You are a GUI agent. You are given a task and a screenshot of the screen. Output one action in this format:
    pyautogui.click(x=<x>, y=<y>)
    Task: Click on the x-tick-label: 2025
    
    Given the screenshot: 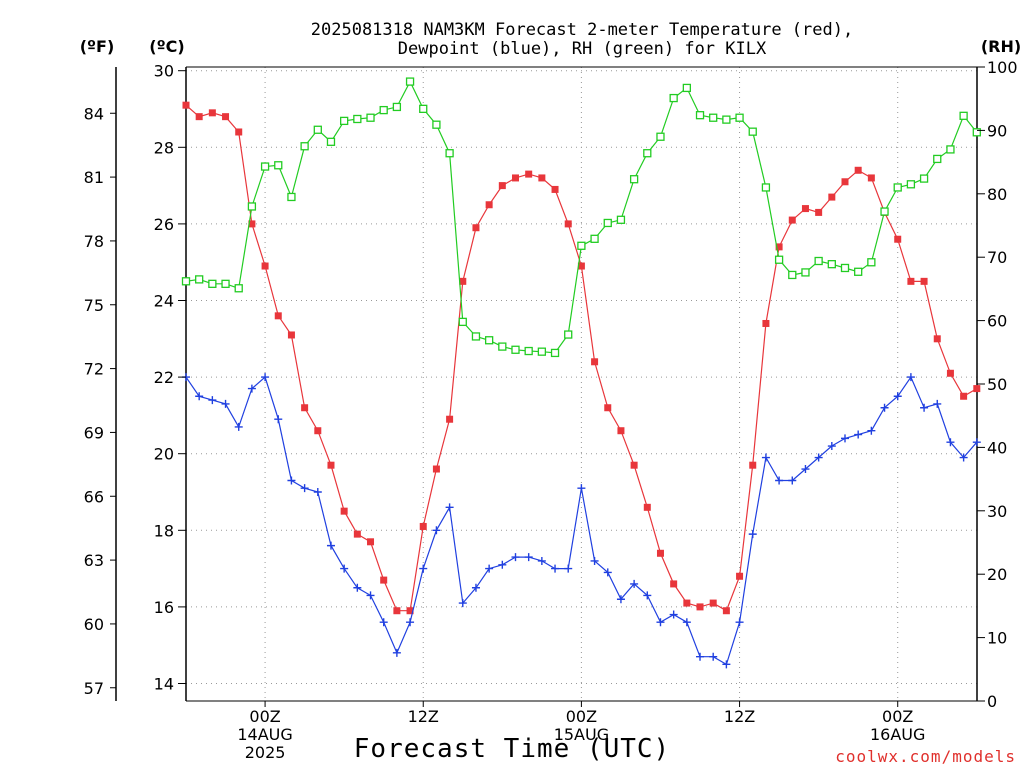 What is the action you would take?
    pyautogui.click(x=265, y=752)
    